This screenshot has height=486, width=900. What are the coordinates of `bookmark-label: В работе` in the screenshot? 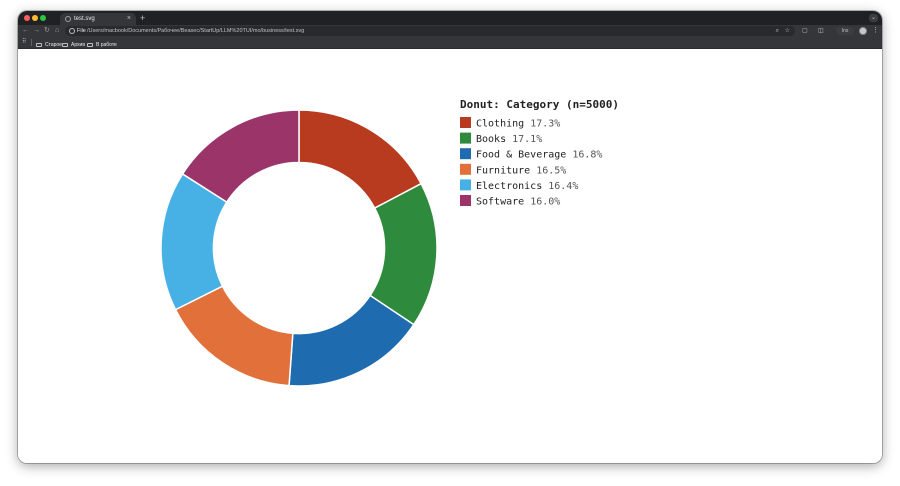 It's located at (106, 45).